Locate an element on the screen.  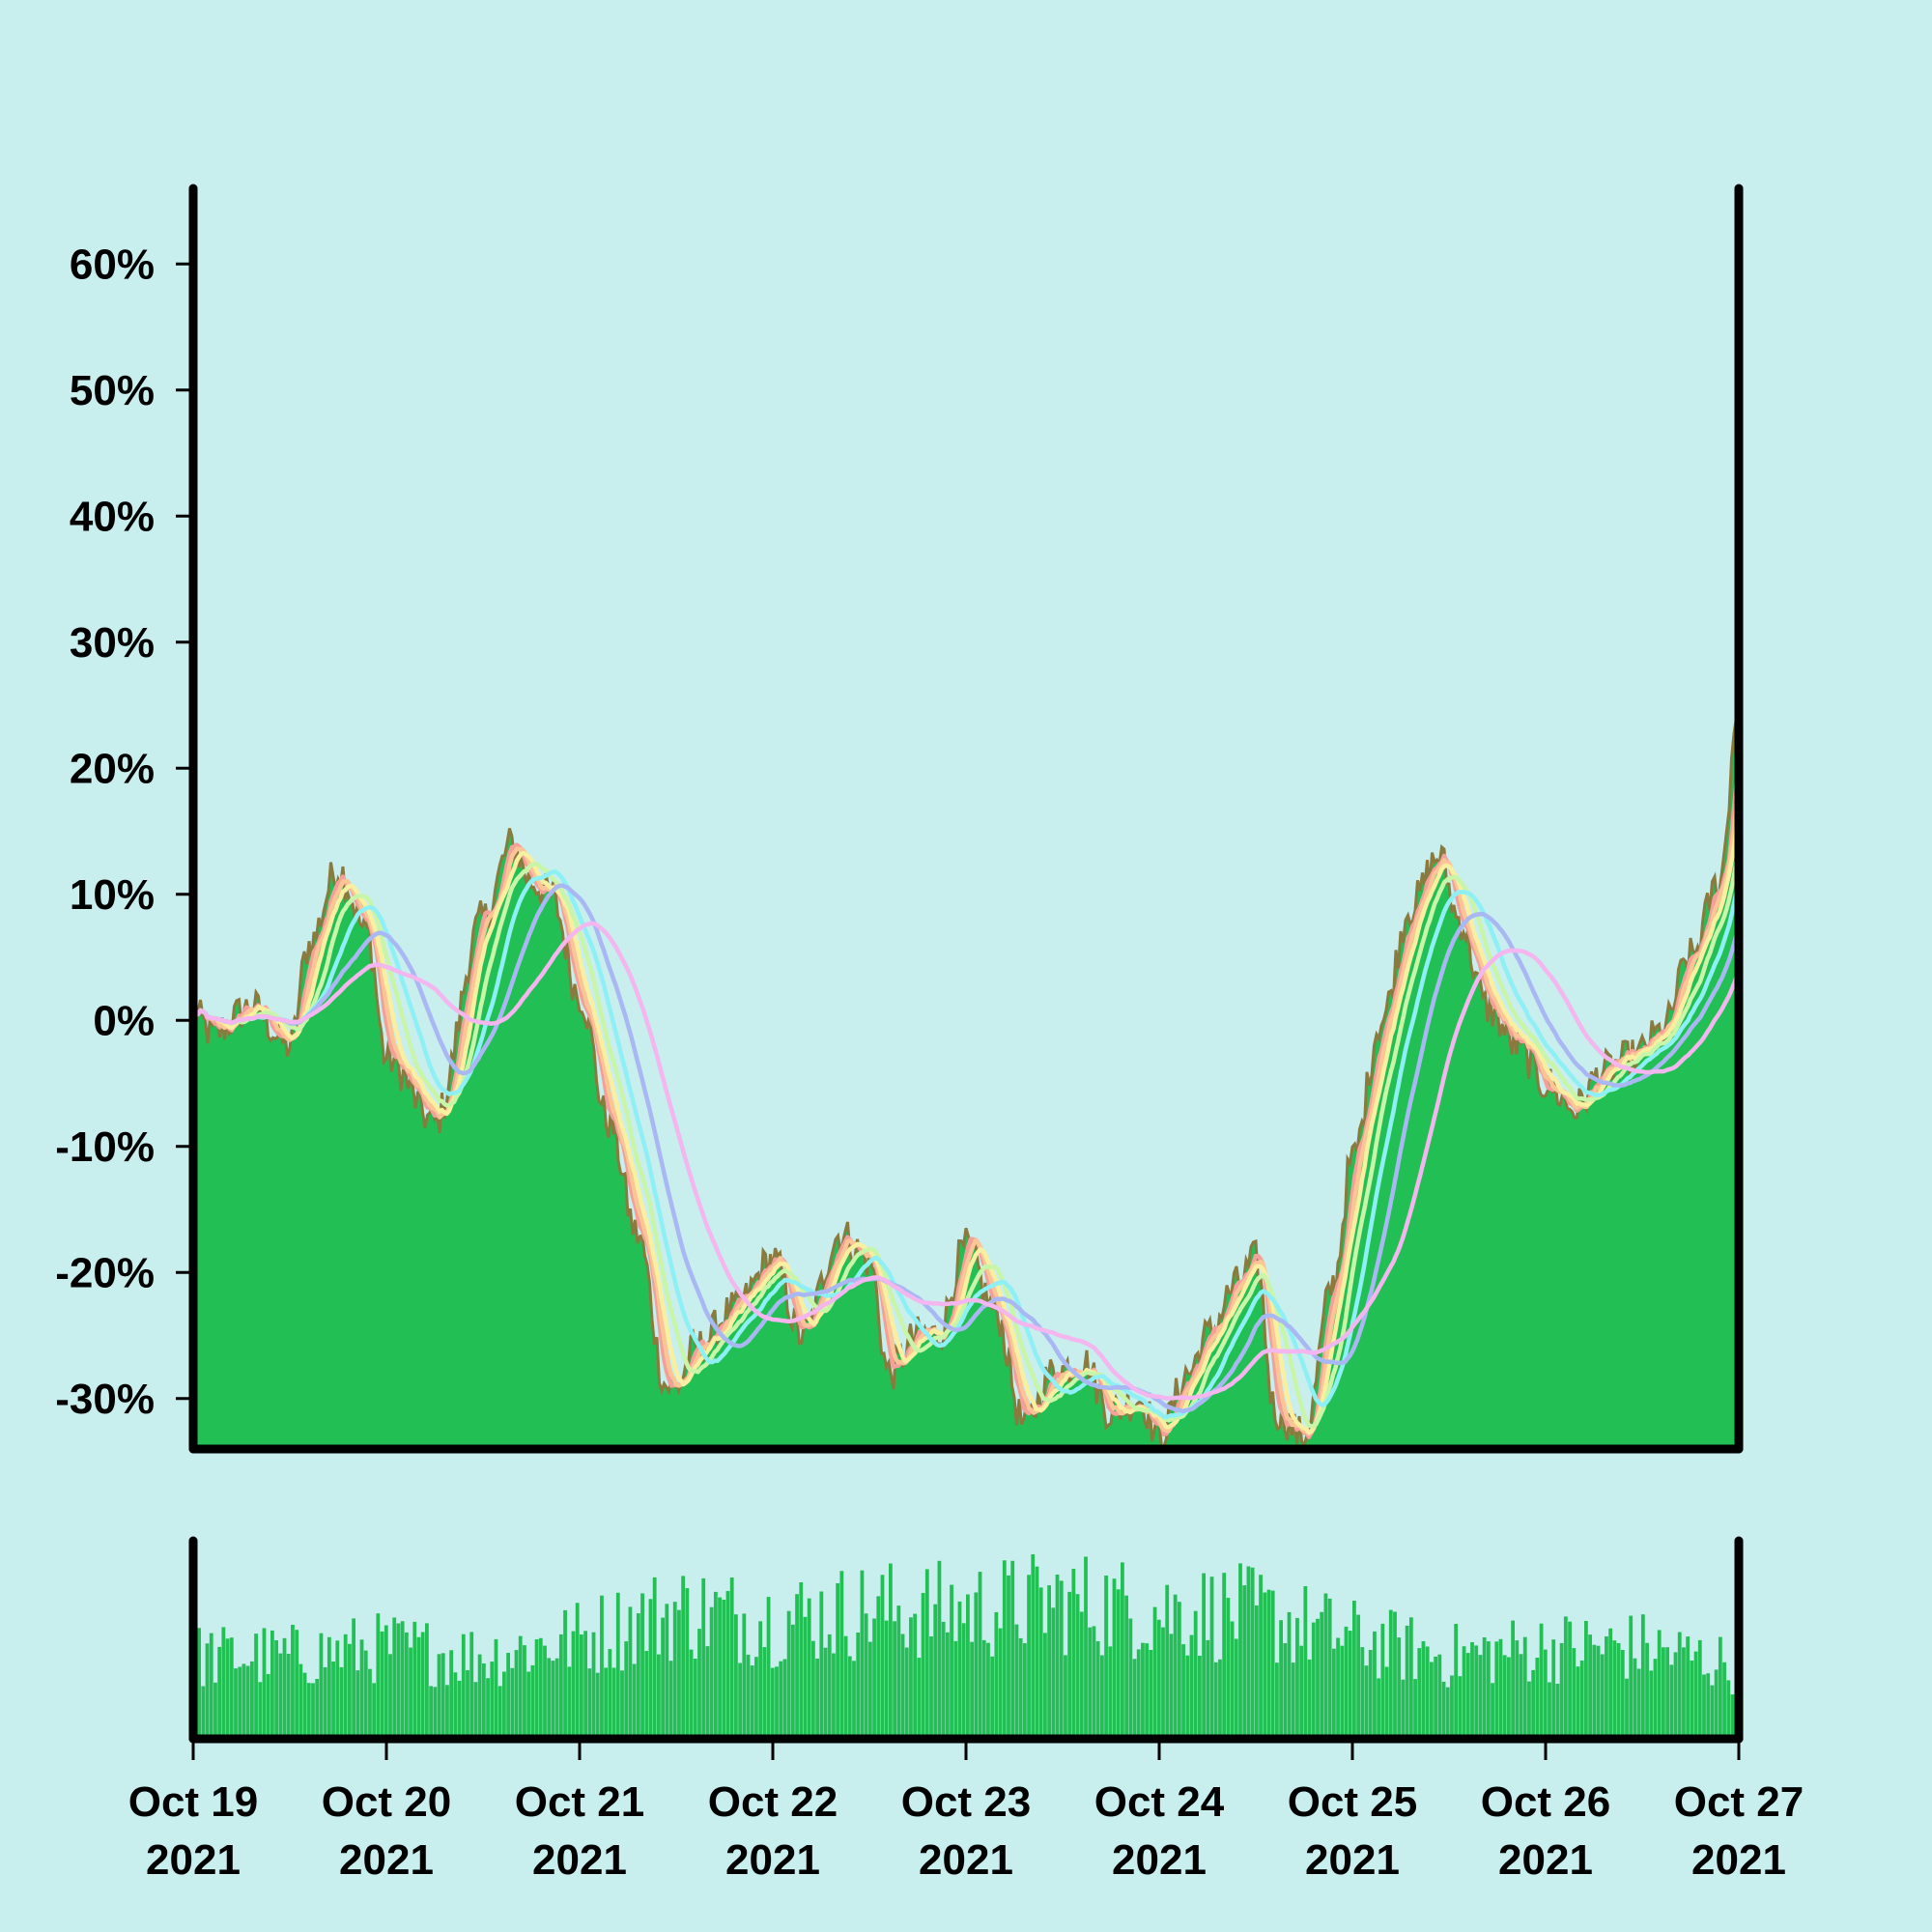
x-tick-label: Oct 24 is located at coordinates (1159, 1802).